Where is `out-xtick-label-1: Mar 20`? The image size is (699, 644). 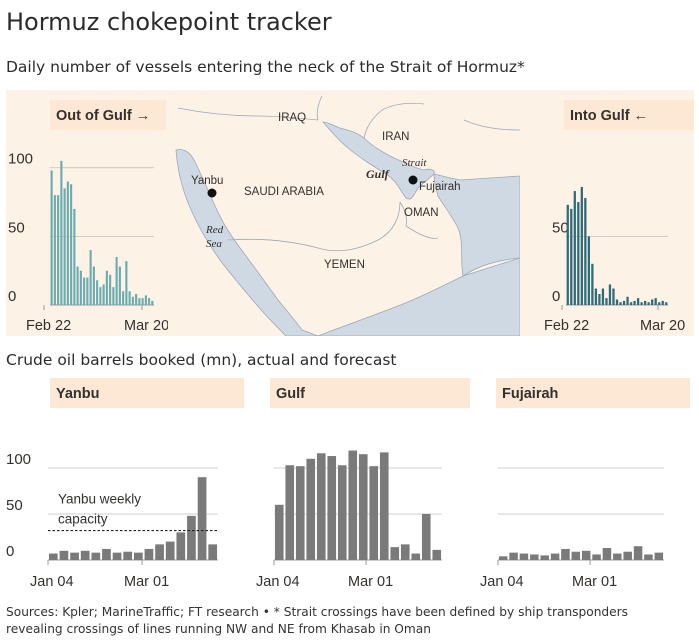
out-xtick-label-1: Mar 20 is located at coordinates (146, 326).